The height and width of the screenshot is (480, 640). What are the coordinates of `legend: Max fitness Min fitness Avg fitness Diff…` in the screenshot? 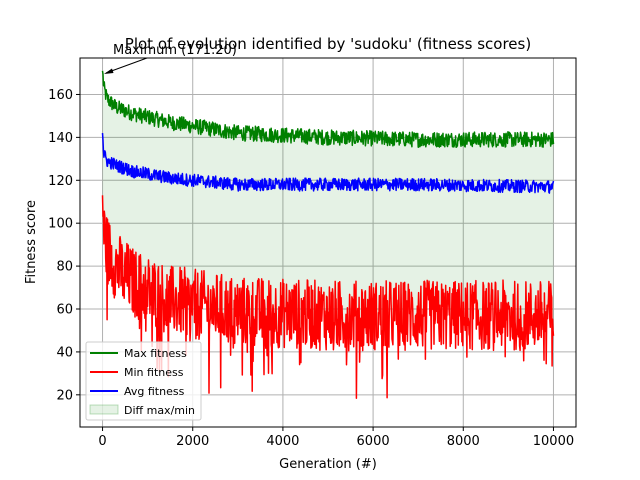 It's located at (143, 381).